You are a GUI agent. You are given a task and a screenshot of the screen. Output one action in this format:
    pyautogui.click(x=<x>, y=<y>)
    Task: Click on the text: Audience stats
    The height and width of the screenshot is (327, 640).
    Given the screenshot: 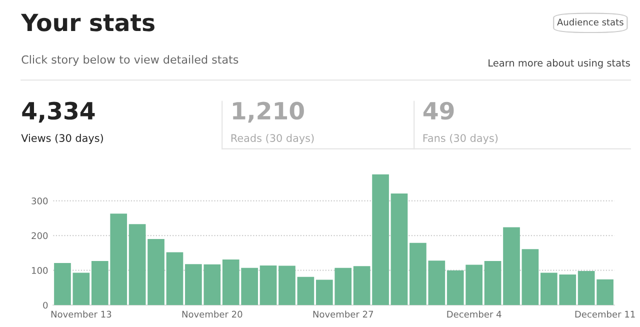 What is the action you would take?
    pyautogui.click(x=590, y=22)
    